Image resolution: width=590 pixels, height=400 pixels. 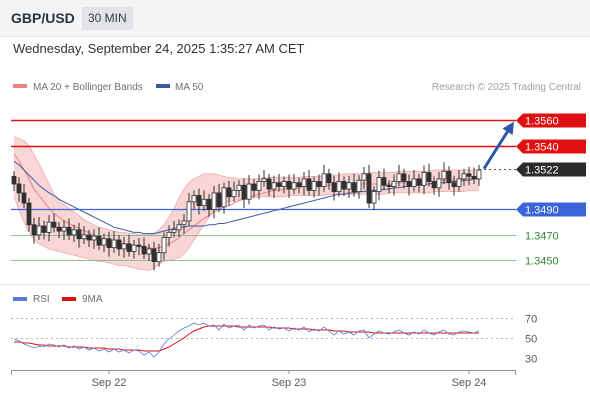 What do you see at coordinates (163, 86) in the screenshot?
I see `legend-ma50-swatch` at bounding box center [163, 86].